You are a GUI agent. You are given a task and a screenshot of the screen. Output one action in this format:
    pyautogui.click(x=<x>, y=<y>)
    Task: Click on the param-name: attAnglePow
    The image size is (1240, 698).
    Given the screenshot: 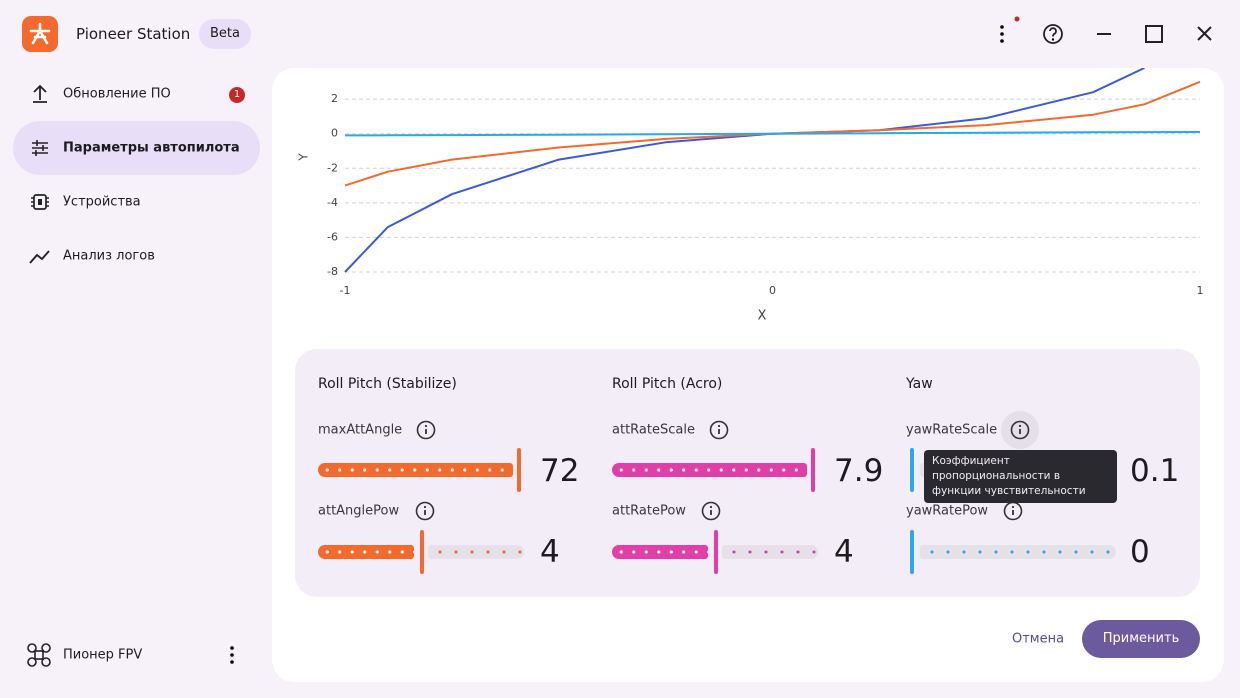 What is the action you would take?
    pyautogui.click(x=359, y=511)
    